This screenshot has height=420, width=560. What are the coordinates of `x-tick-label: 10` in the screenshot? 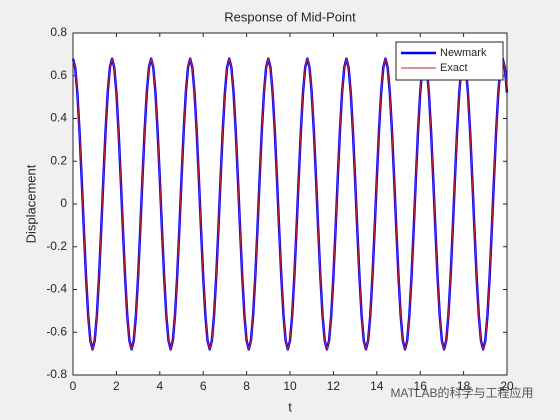 It's located at (290, 386).